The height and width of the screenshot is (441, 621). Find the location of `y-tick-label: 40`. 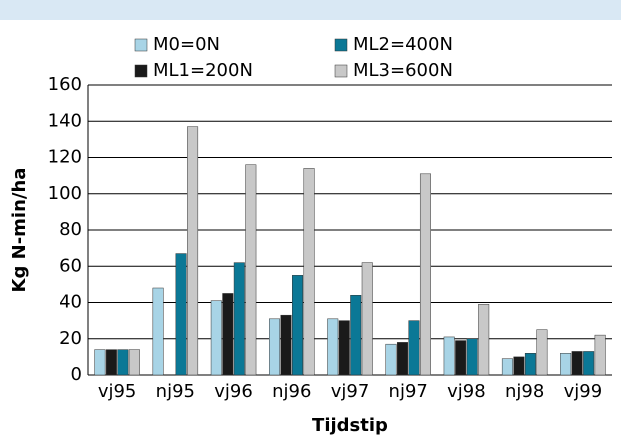

y-tick-label: 40 is located at coordinates (70, 302).